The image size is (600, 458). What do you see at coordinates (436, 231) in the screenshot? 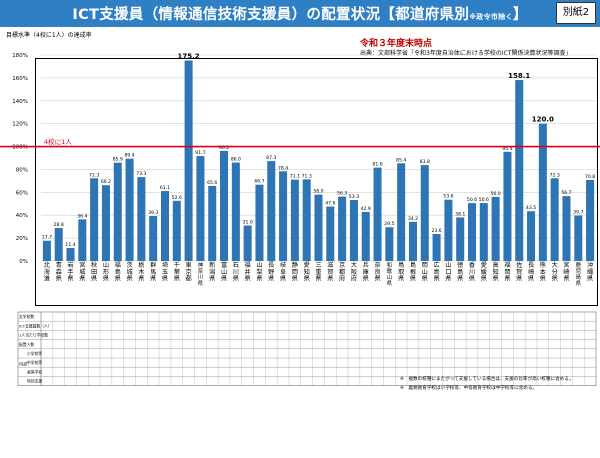
I see `bar-value-label: 23.6` at bounding box center [436, 231].